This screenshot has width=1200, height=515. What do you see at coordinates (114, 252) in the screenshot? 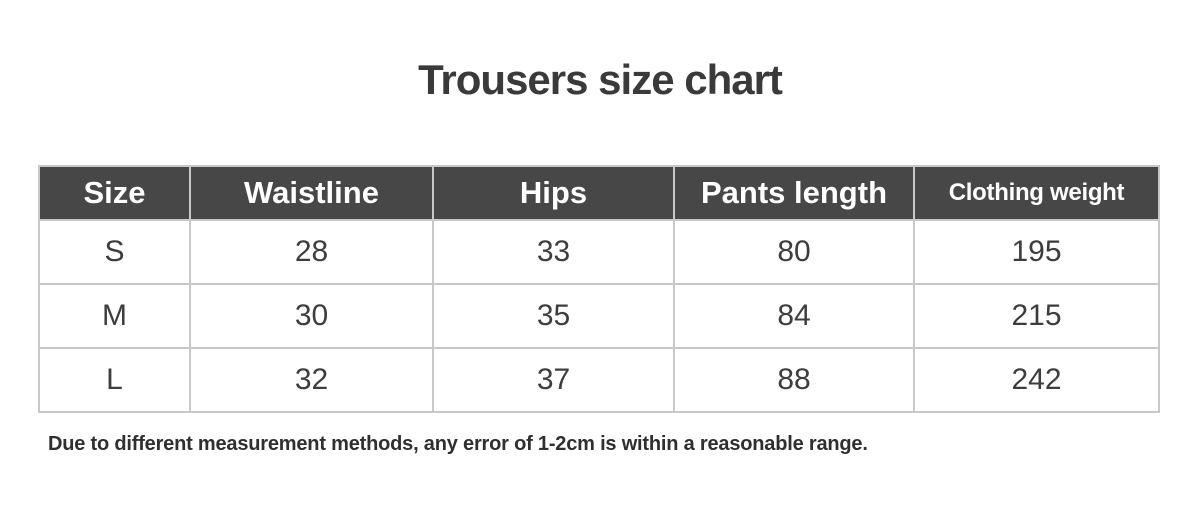
I see `cell-size-s: S` at bounding box center [114, 252].